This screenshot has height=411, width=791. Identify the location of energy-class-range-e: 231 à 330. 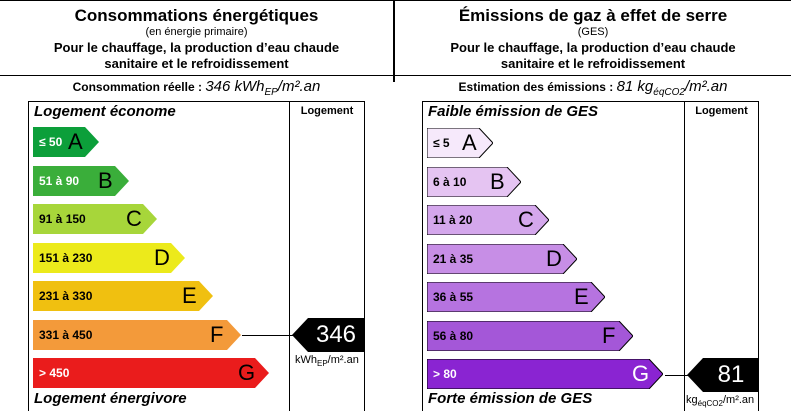
(66, 296).